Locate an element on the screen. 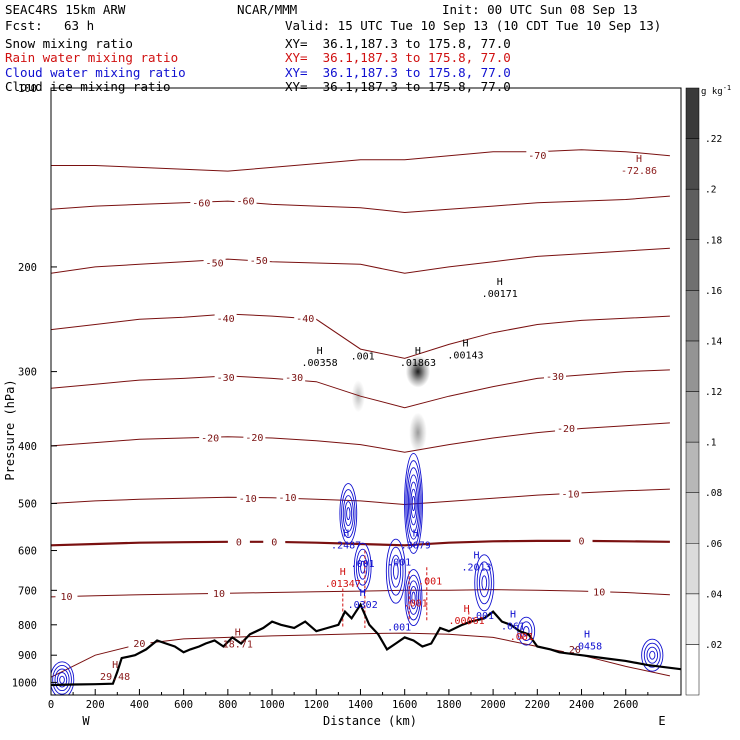 This screenshot has width=740, height=740. isotherm-m40 is located at coordinates (360, 336).